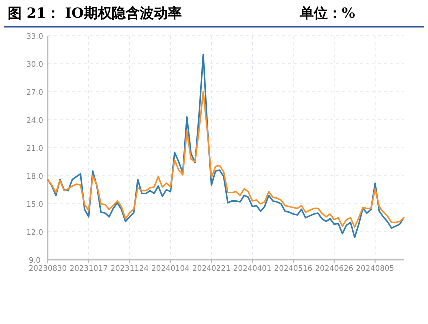 This screenshot has width=428, height=324. What do you see at coordinates (95, 13) in the screenshot?
I see `chart-title: 图 21： IO期权隐含波动率` at bounding box center [95, 13].